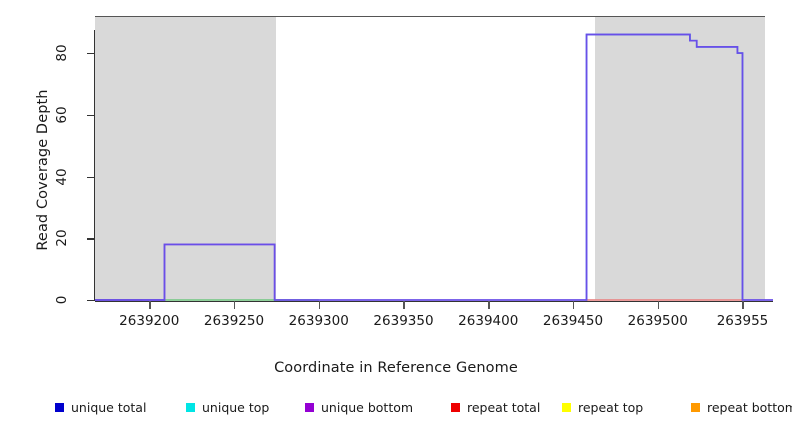 The width and height of the screenshot is (792, 432). What do you see at coordinates (234, 321) in the screenshot?
I see `x-tick-label: 2639250` at bounding box center [234, 321].